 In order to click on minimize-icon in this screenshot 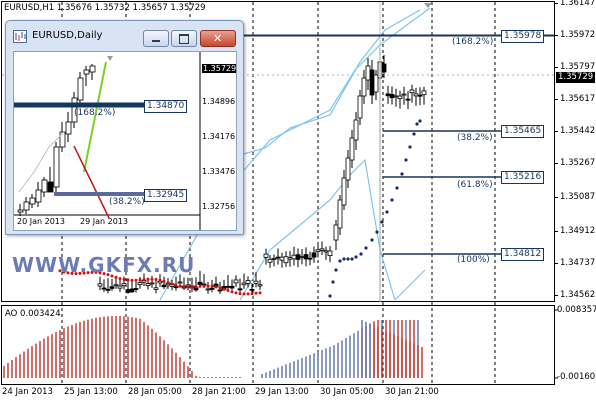, I will do `click(156, 41)`.